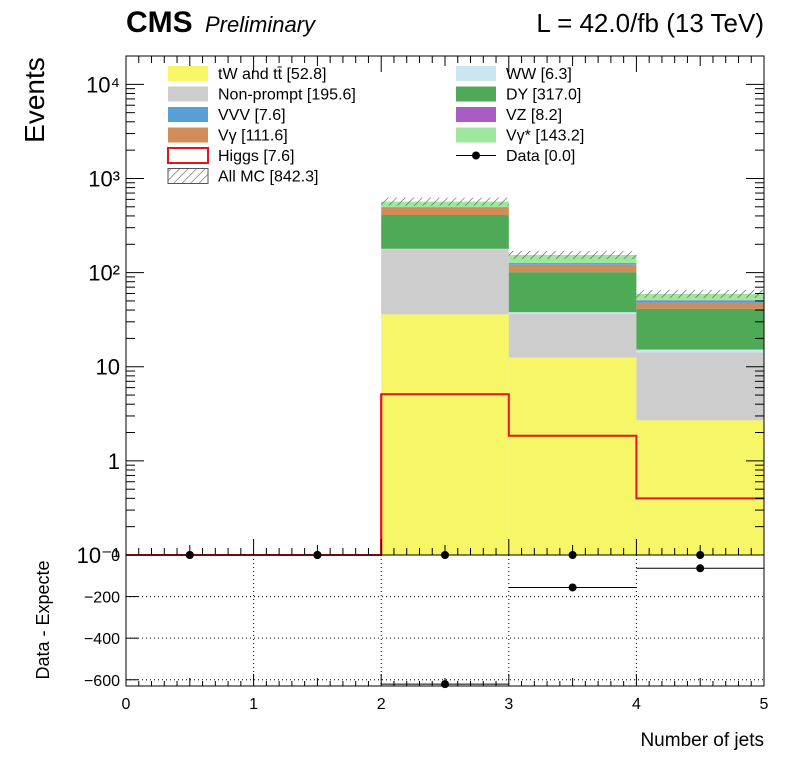 The image size is (796, 772). Describe the element at coordinates (476, 135) in the screenshot. I see `legend-swatch-vgammastar` at that location.